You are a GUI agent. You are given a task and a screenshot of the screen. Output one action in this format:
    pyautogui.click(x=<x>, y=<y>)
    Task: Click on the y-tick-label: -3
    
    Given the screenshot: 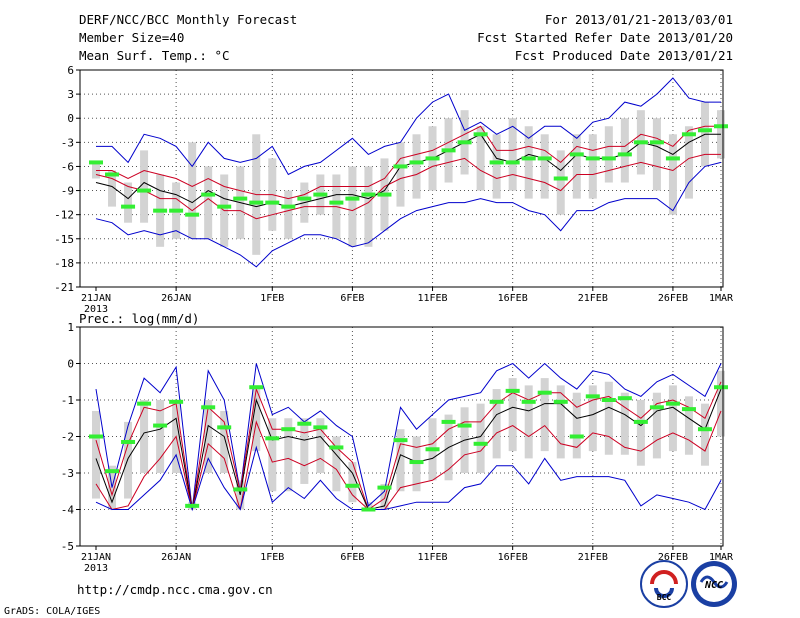 What is the action you would take?
    pyautogui.click(x=67, y=473)
    